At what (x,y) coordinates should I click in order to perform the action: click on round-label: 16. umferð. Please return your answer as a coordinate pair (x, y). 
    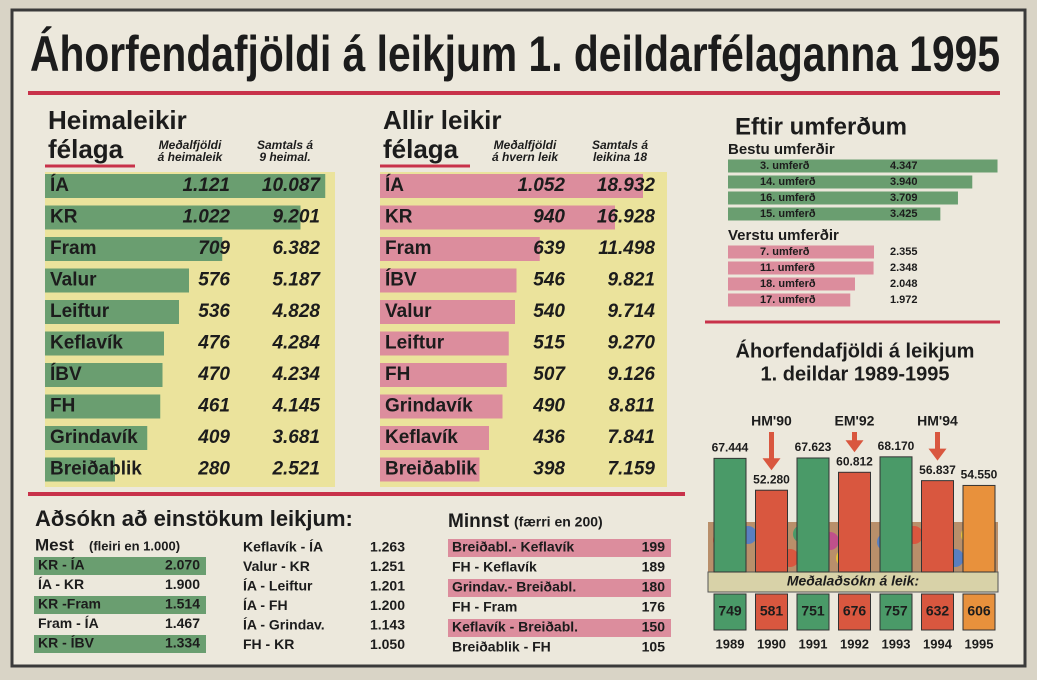
    Looking at the image, I should click on (788, 198).